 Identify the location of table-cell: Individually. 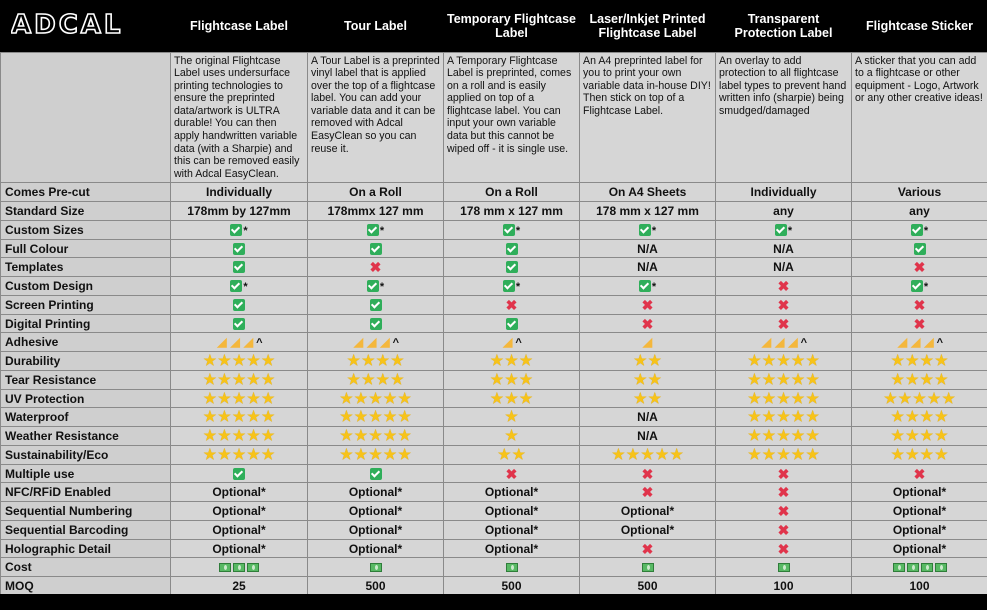
(239, 192).